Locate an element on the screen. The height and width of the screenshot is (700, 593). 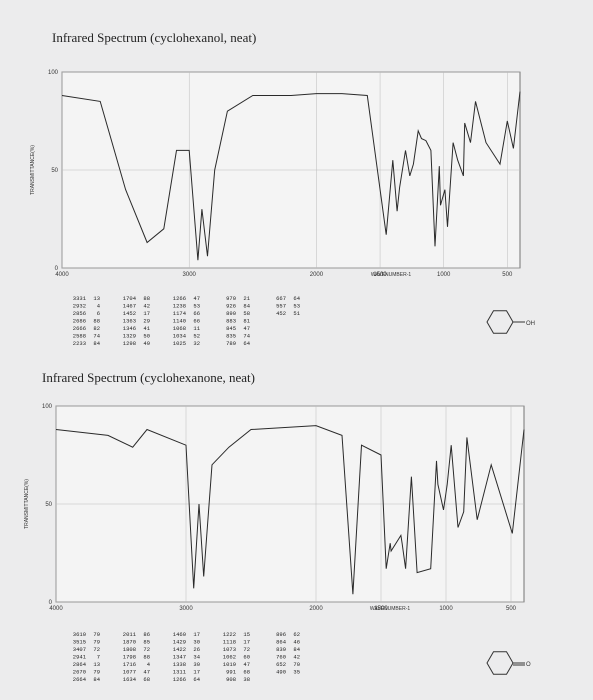
x-tick-label: 3000 is located at coordinates (190, 275).